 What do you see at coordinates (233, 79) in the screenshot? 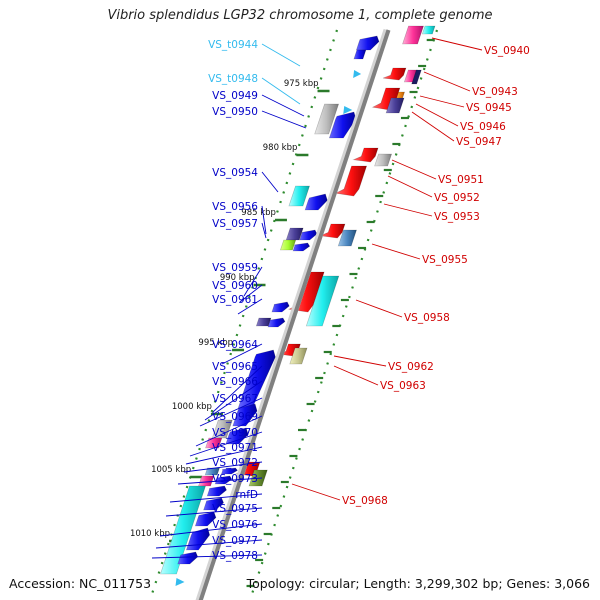
I see `gene-label-left: VS_t0948` at bounding box center [233, 79].